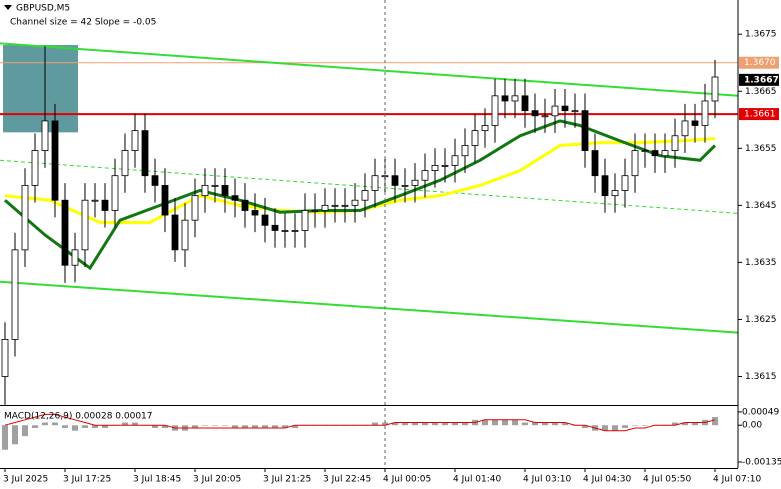 The image size is (781, 489). I want to click on x-tick-label: 4 Jul 07:10, so click(737, 480).